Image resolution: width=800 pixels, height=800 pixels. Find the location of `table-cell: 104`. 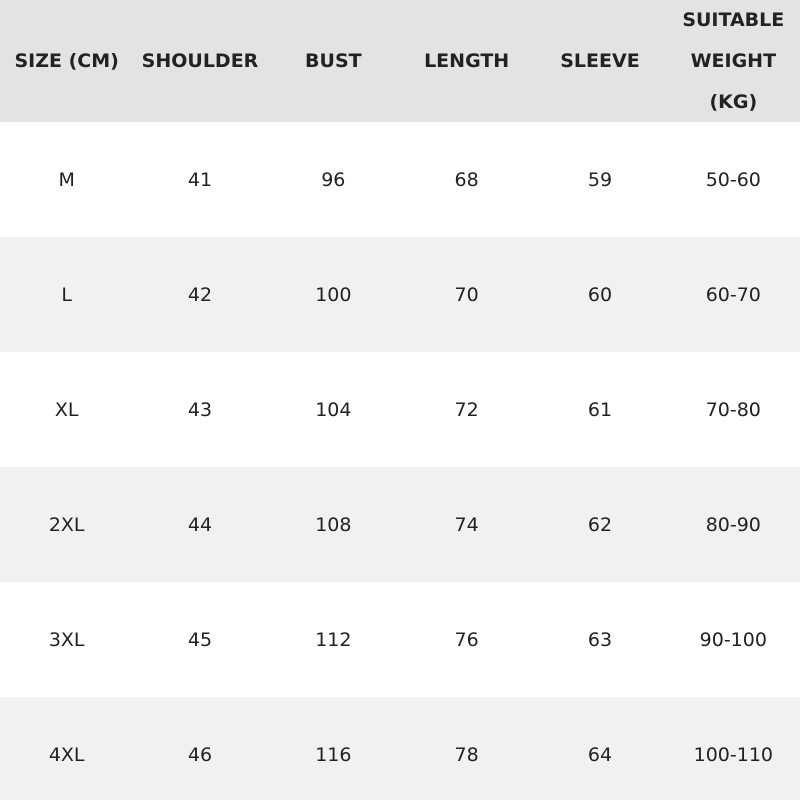

table-cell: 104 is located at coordinates (333, 409).